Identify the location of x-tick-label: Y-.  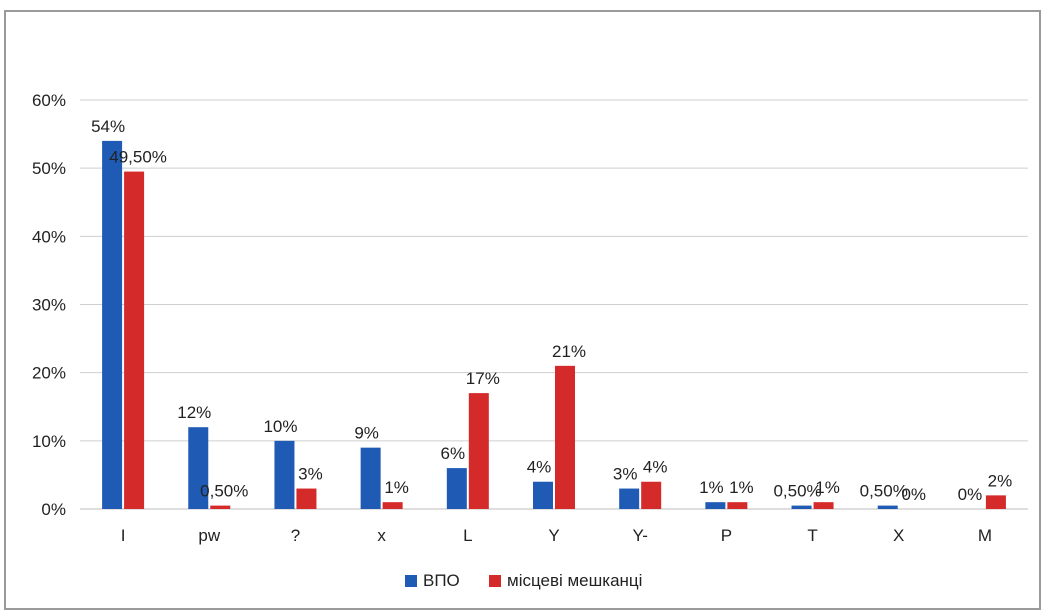
(639, 535).